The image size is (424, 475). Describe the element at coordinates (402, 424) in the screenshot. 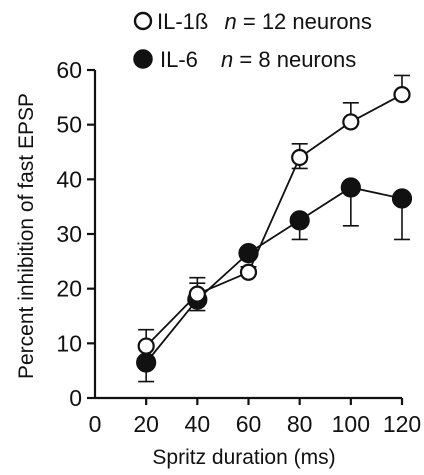

I see `x-tick-label: 120` at that location.